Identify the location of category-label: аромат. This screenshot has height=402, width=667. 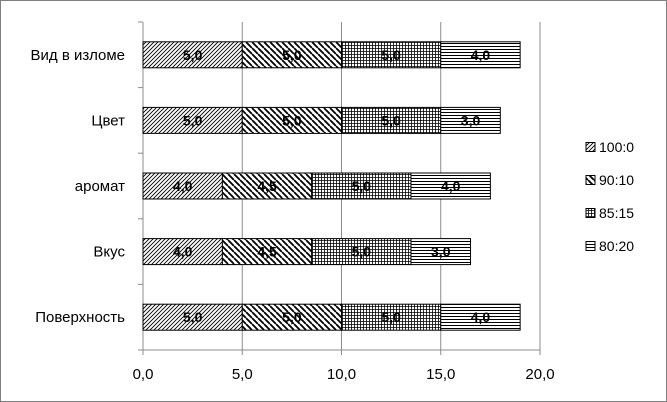
(100, 186).